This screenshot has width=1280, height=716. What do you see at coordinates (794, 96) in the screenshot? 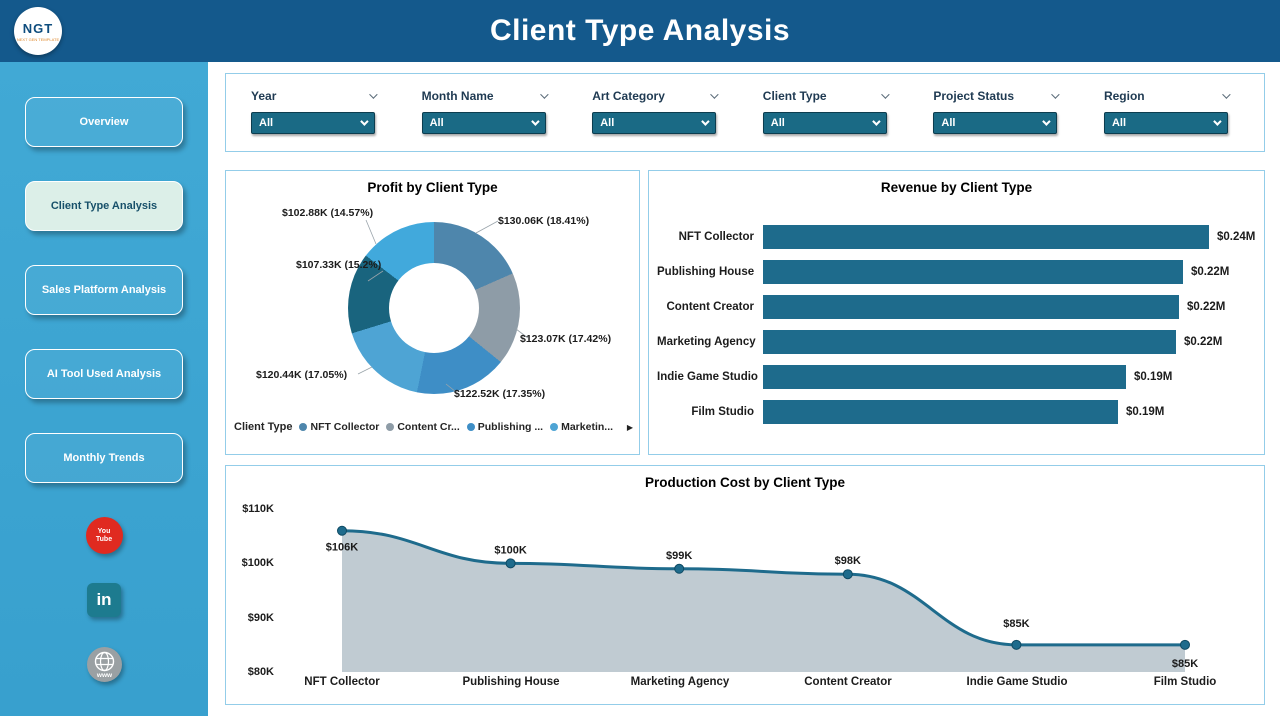
I see `filter-label: Client Type` at bounding box center [794, 96].